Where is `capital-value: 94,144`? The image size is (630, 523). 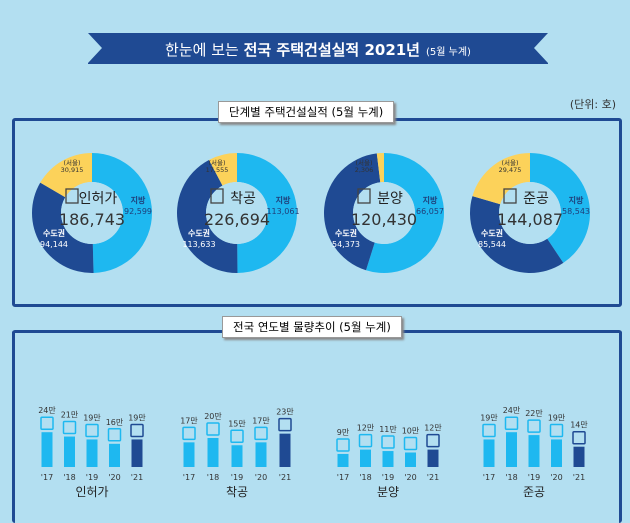
capital-value: 94,144 is located at coordinates (54, 244).